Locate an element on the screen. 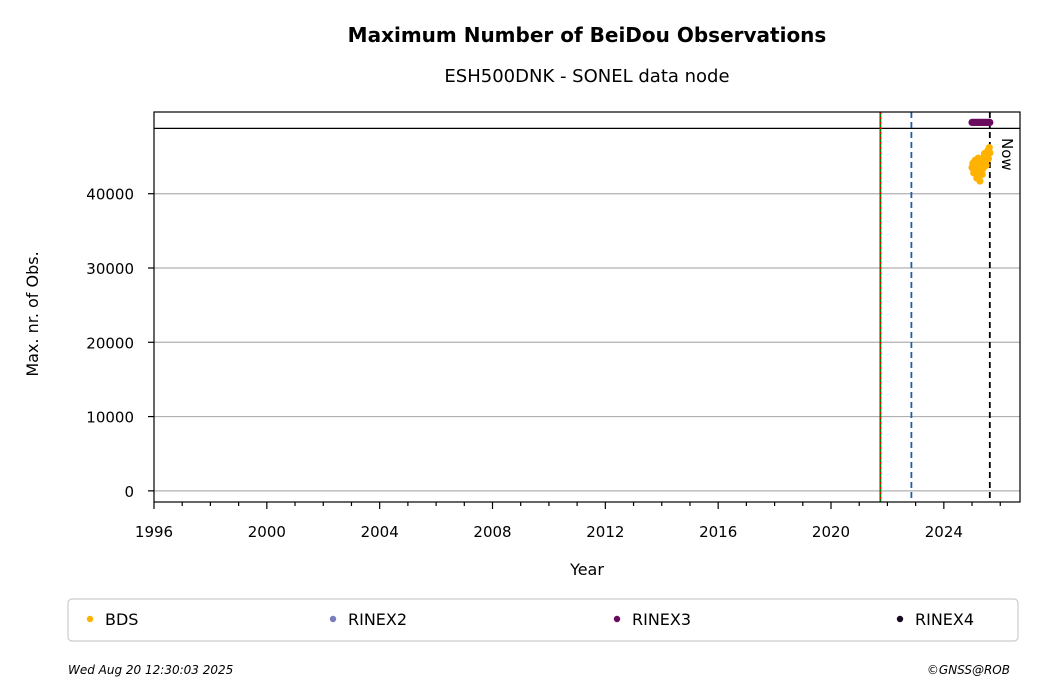 This screenshot has height=699, width=1040. y-tick-label: 10000 is located at coordinates (110, 418).